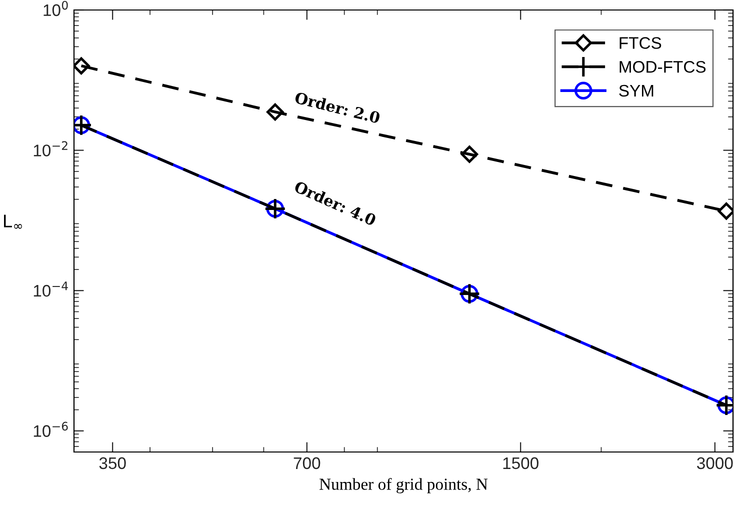  What do you see at coordinates (520, 463) in the screenshot?
I see `x-tick-label: 1500` at bounding box center [520, 463].